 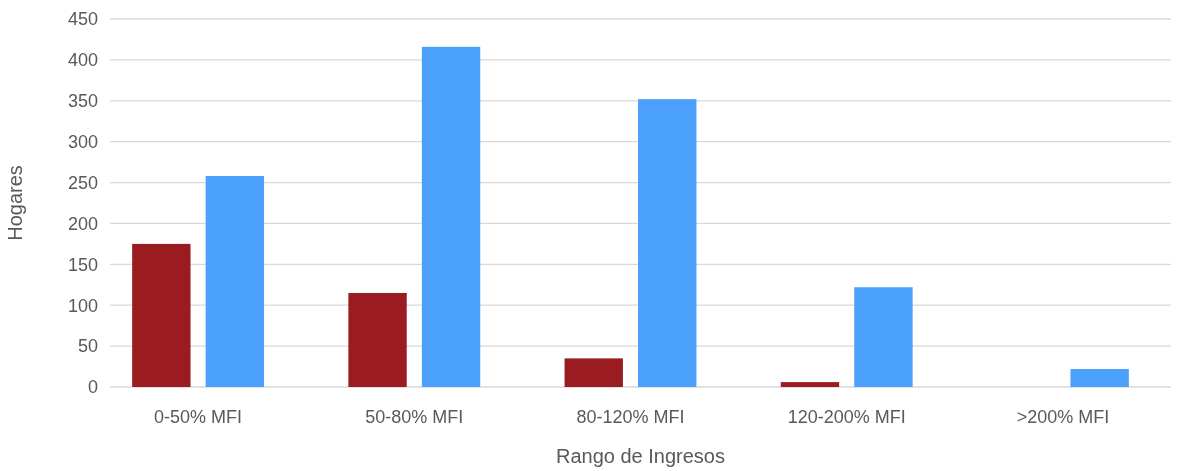 I want to click on y-tick-label: 450, so click(x=82, y=19).